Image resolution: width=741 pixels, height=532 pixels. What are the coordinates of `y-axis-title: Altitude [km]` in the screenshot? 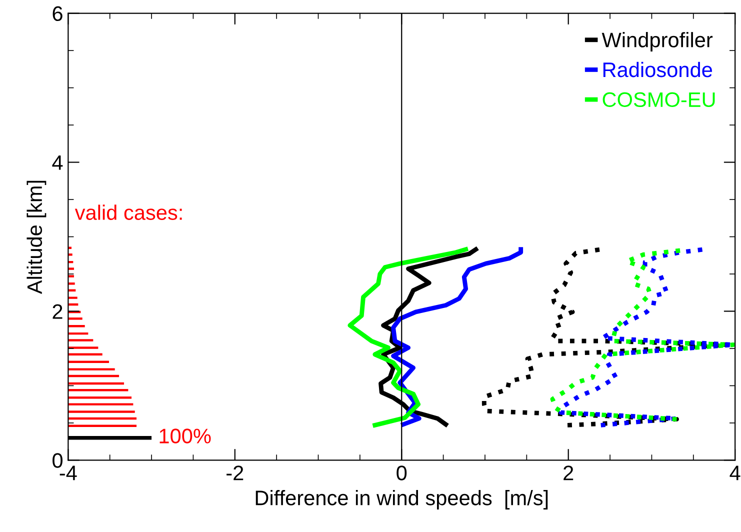 It's located at (36, 237).